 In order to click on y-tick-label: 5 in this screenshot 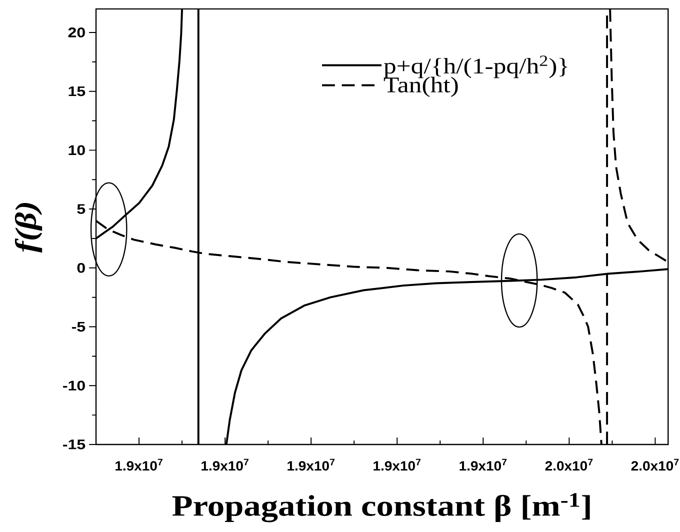, I will do `click(81, 209)`.